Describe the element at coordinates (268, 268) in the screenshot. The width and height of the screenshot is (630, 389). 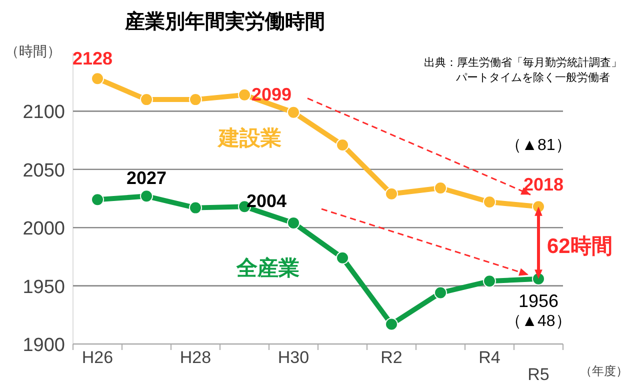
I see `series-label: 全産業` at that location.